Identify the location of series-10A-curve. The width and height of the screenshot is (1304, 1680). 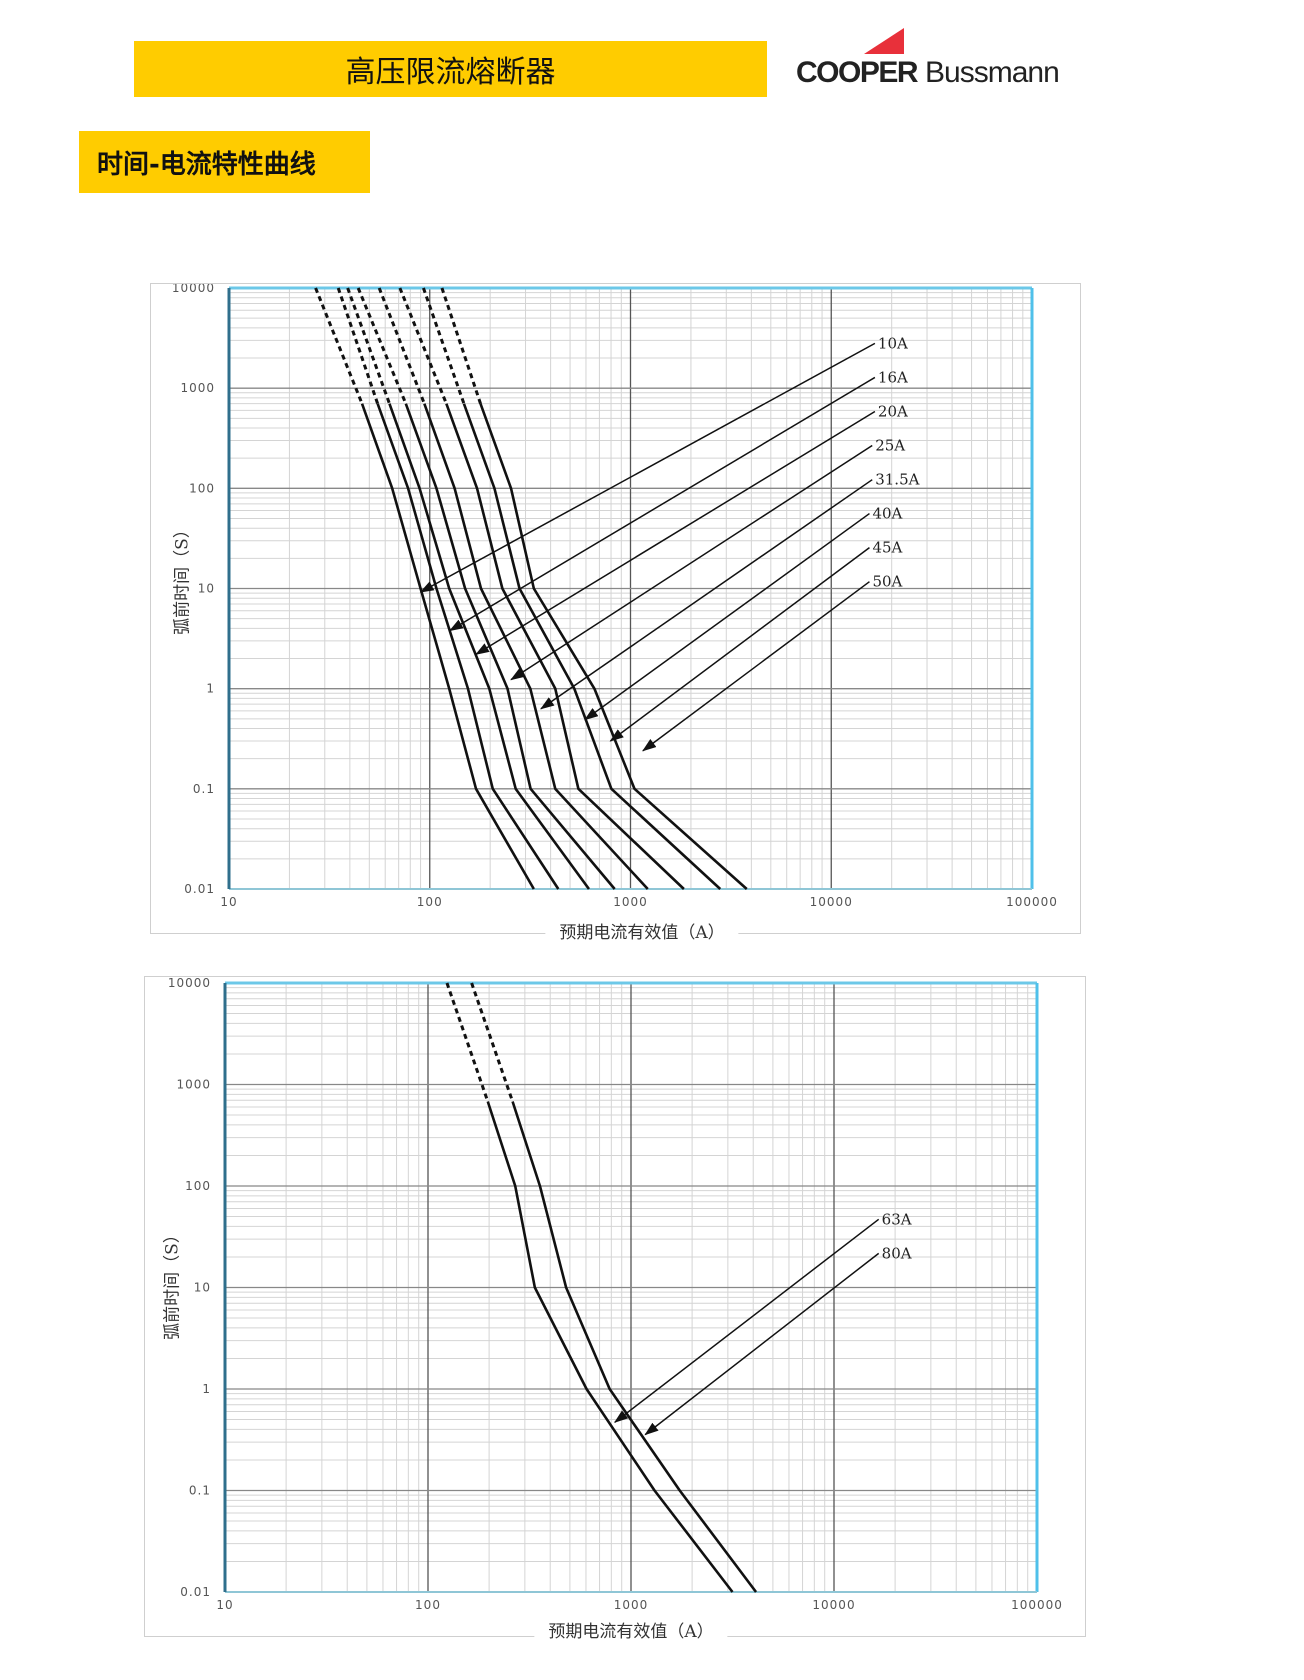
(447, 646).